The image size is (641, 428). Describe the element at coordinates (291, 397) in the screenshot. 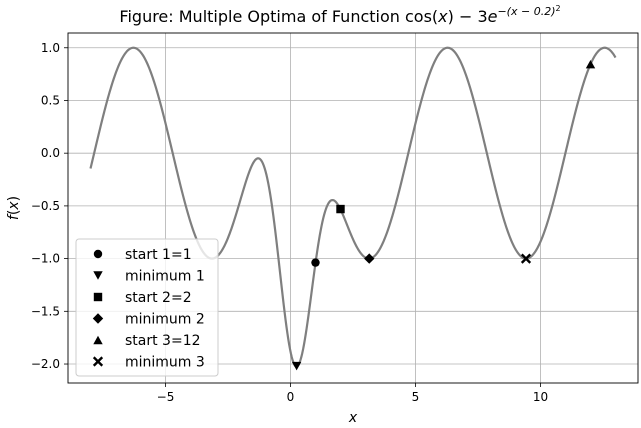

I see `x-tick-label: 0` at that location.